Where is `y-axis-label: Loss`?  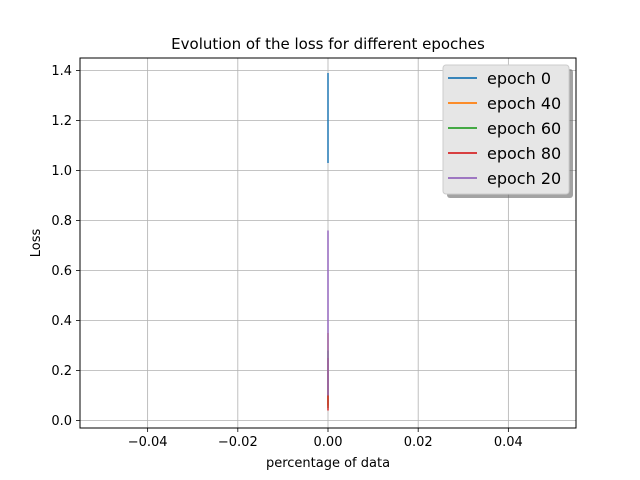 y-axis-label: Loss is located at coordinates (36, 243).